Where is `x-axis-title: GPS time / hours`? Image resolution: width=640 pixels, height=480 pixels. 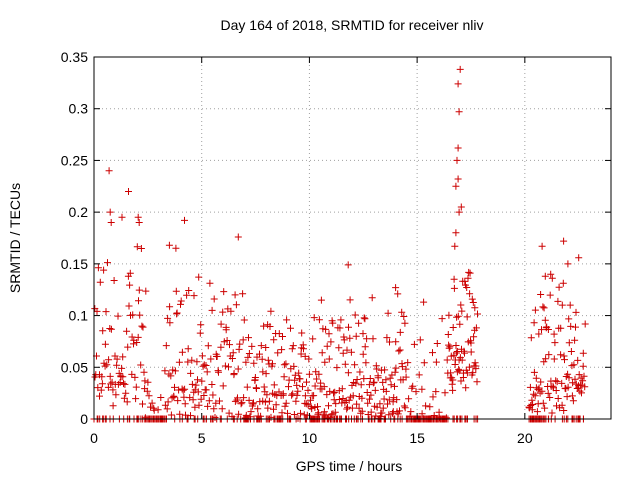 x-axis-title: GPS time / hours is located at coordinates (349, 466).